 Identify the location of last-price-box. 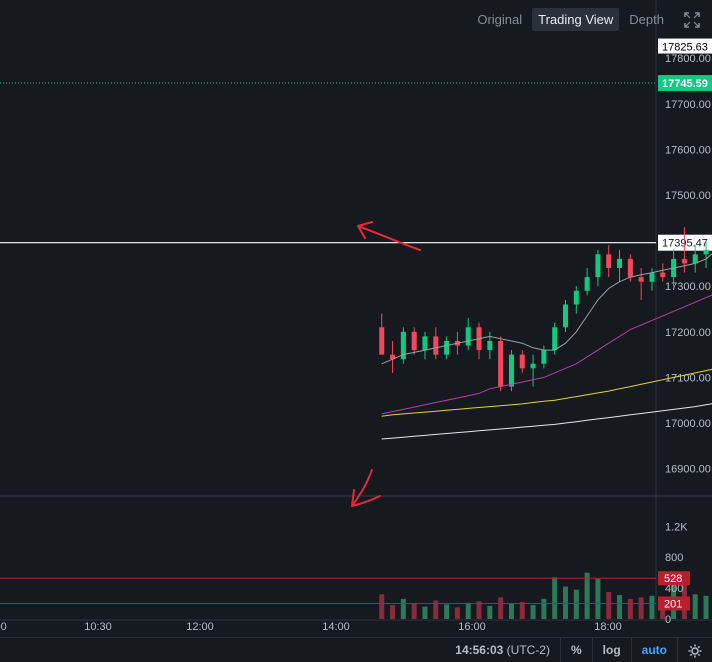
(685, 83).